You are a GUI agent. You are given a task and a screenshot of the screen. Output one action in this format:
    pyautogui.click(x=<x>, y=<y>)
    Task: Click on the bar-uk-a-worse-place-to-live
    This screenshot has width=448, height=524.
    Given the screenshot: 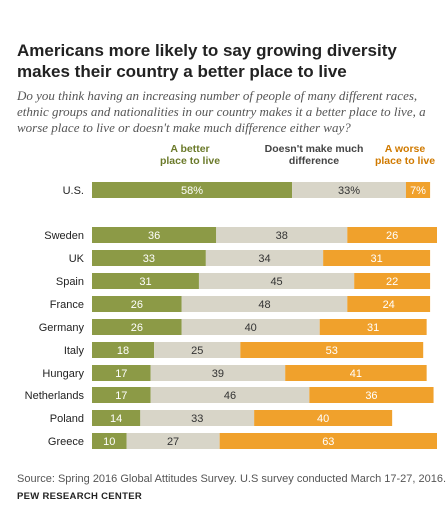 What is the action you would take?
    pyautogui.click(x=377, y=258)
    